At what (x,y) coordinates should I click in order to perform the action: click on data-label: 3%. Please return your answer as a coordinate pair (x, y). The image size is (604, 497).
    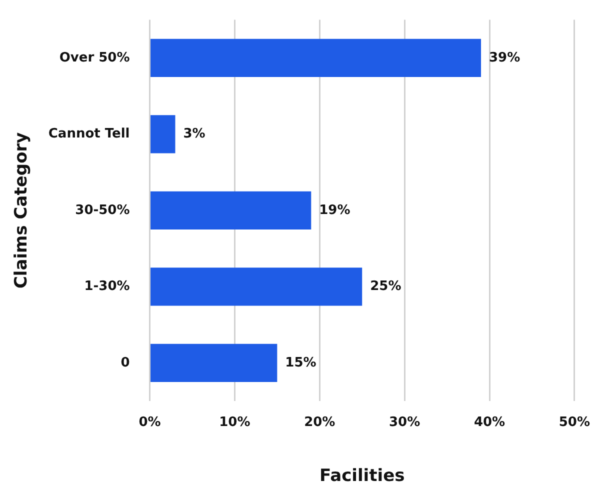
    Looking at the image, I should click on (194, 134).